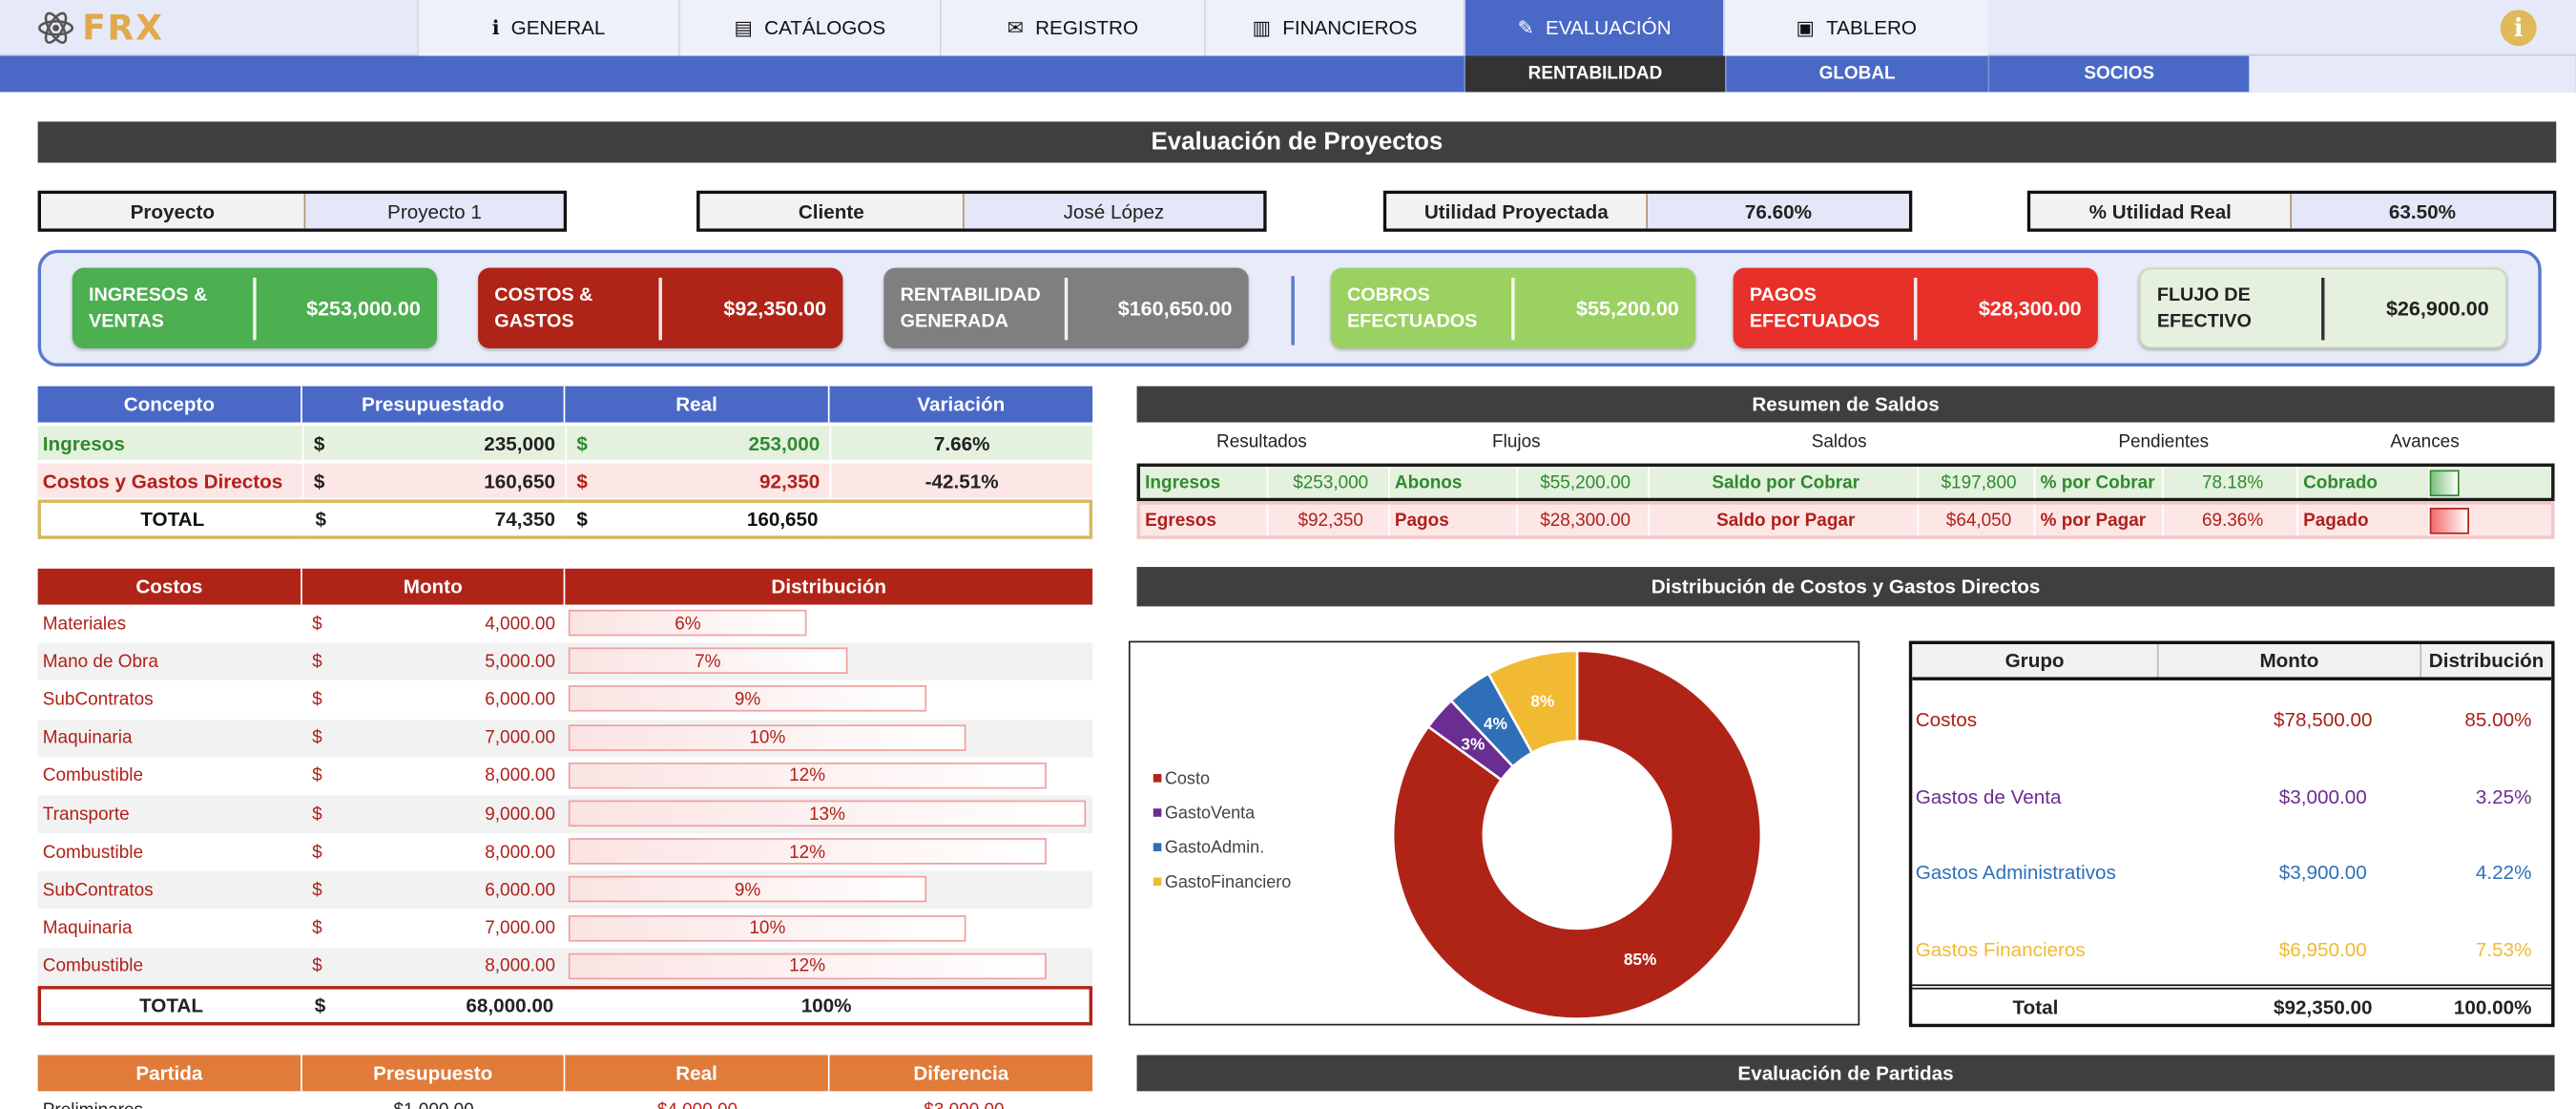 This screenshot has width=2576, height=1109. I want to click on real-col: Real, so click(697, 404).